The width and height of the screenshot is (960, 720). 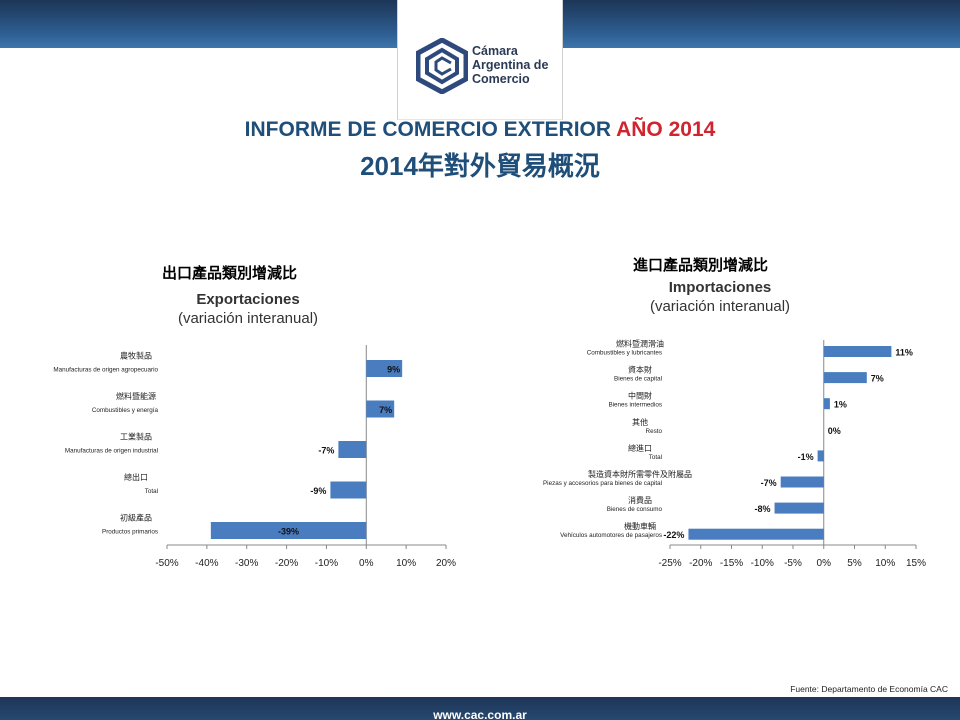 I want to click on import-category-label-cn: 消費品, so click(x=640, y=500).